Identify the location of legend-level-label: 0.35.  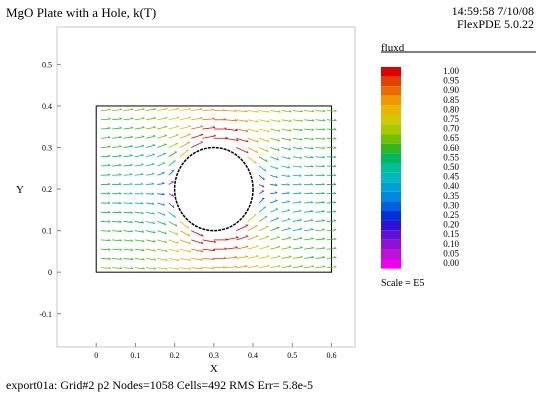
(451, 196).